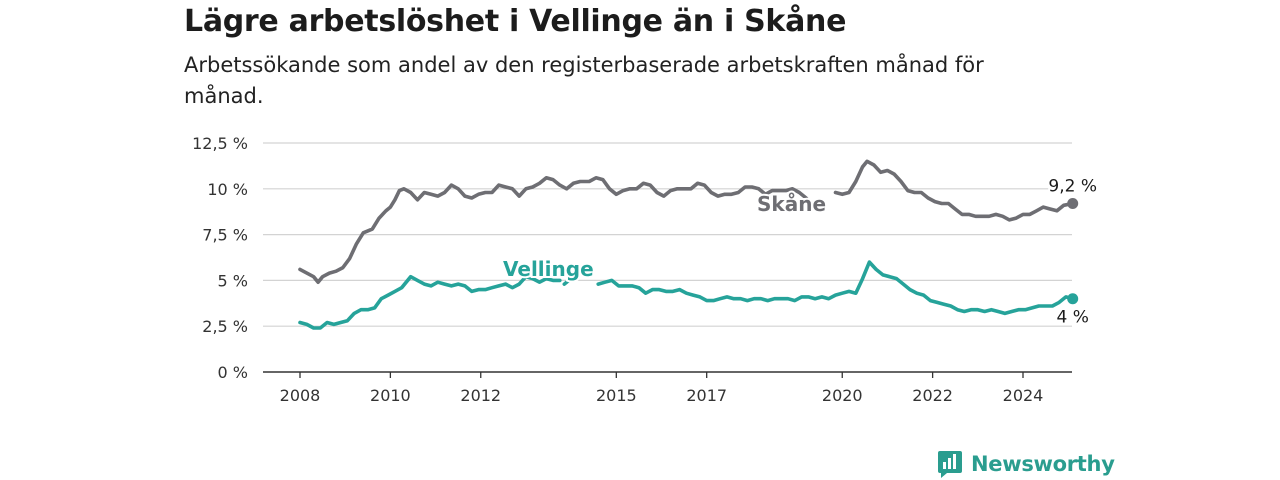  I want to click on y-tick-label: 5 %, so click(233, 280).